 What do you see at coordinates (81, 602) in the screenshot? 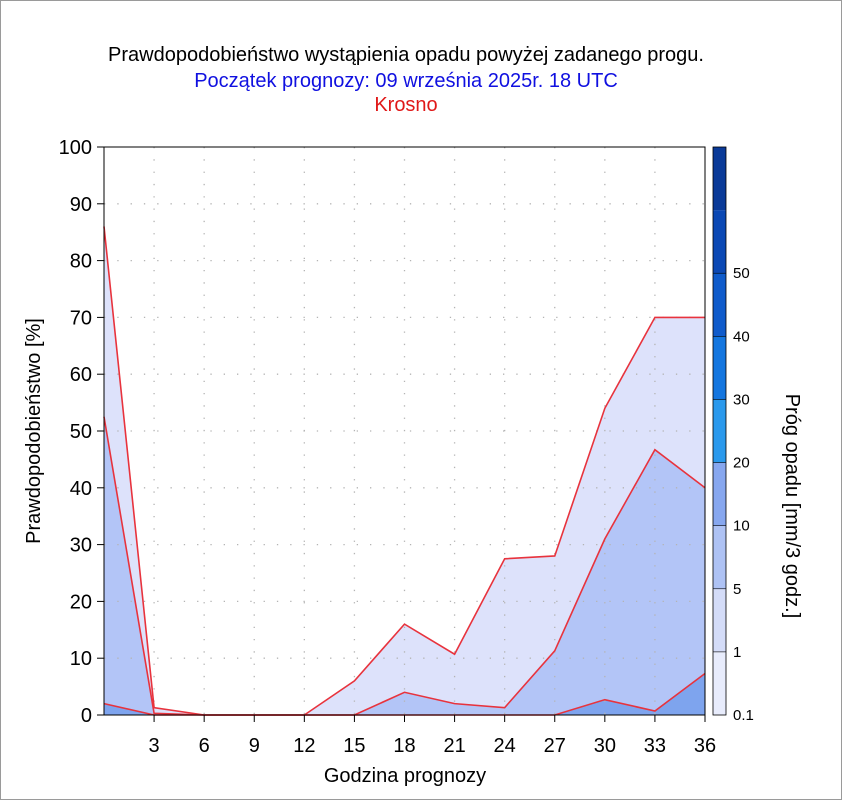
I see `y-tick-label: 20` at bounding box center [81, 602].